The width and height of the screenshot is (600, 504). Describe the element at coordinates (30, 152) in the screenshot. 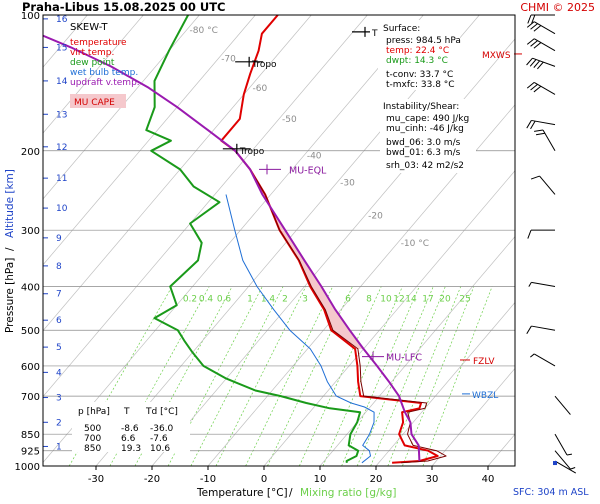

I see `pressure-tick-label: 200` at that location.